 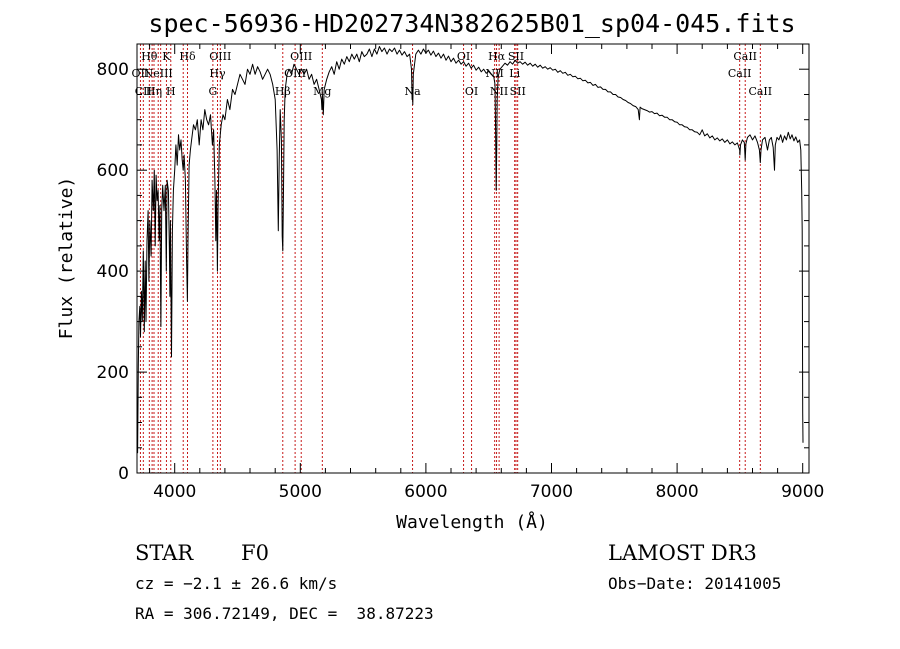 I want to click on line-label-r2-5: Li, so click(x=514, y=73).